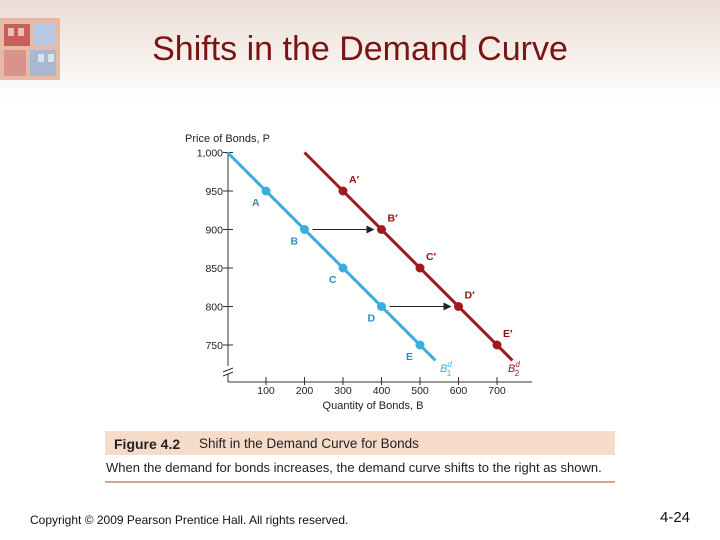  I want to click on x-tick-label: 200, so click(305, 391).